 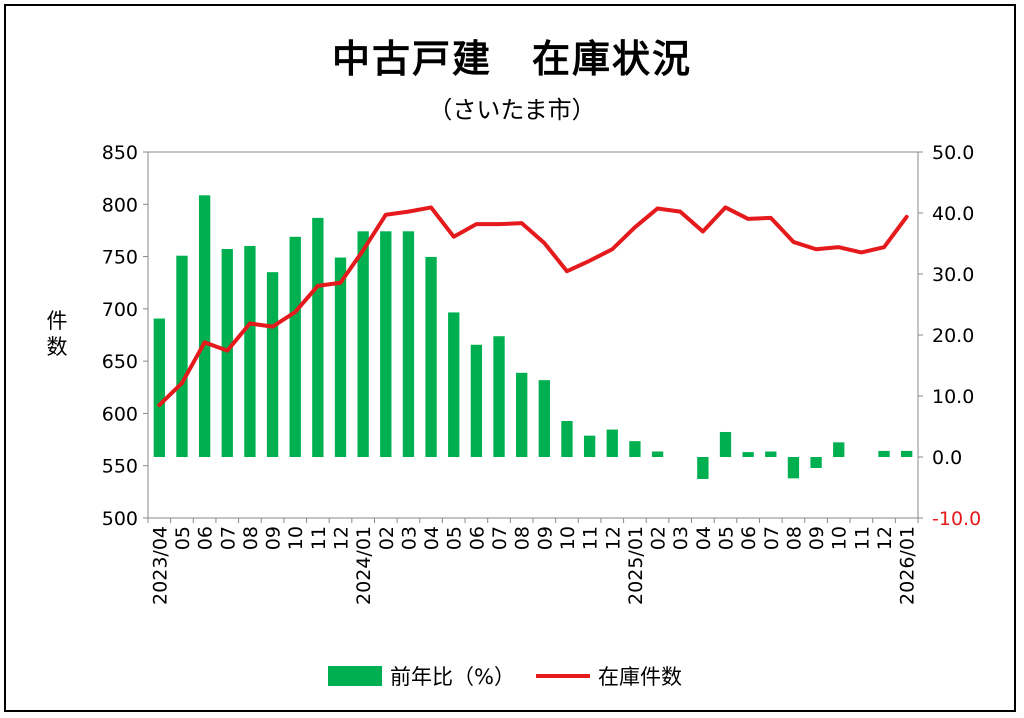 What do you see at coordinates (511, 59) in the screenshot?
I see `chart-title: 中古戸建 在庫状況` at bounding box center [511, 59].